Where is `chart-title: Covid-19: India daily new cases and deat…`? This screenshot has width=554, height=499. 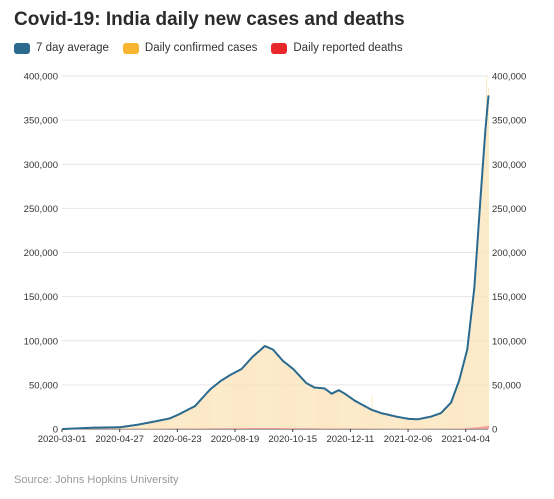 chart-title: Covid-19: India daily new cases and deat… is located at coordinates (209, 19).